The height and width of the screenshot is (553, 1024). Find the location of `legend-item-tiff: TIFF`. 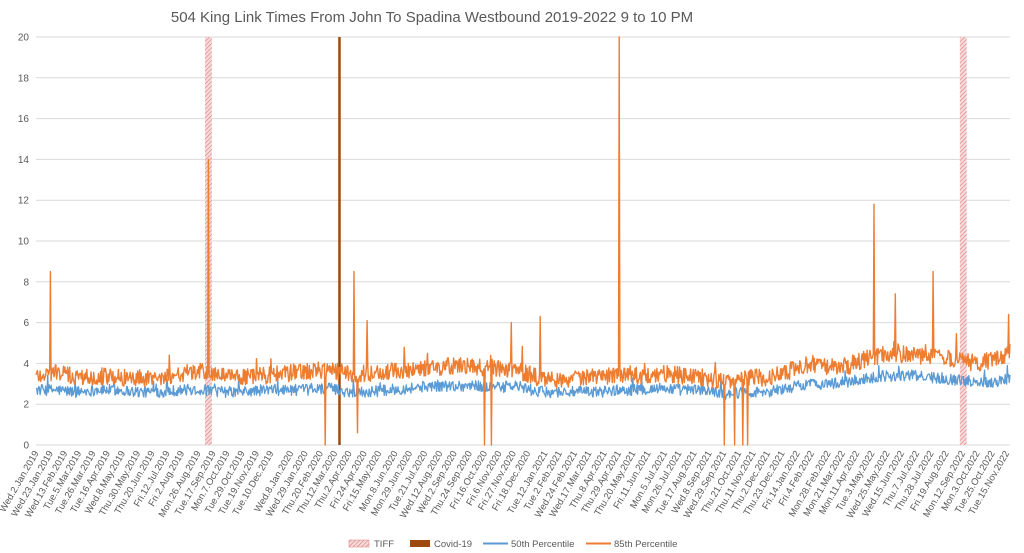

legend-item-tiff: TIFF is located at coordinates (371, 544).